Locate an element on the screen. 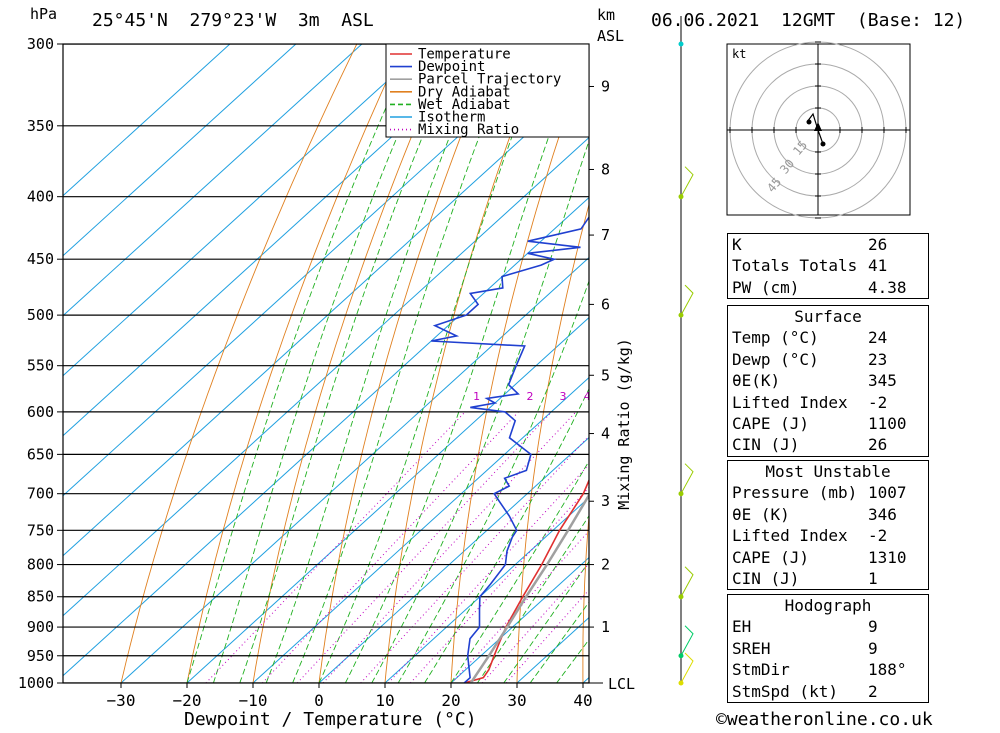  pressure-tick-label: 300 is located at coordinates (40, 44).